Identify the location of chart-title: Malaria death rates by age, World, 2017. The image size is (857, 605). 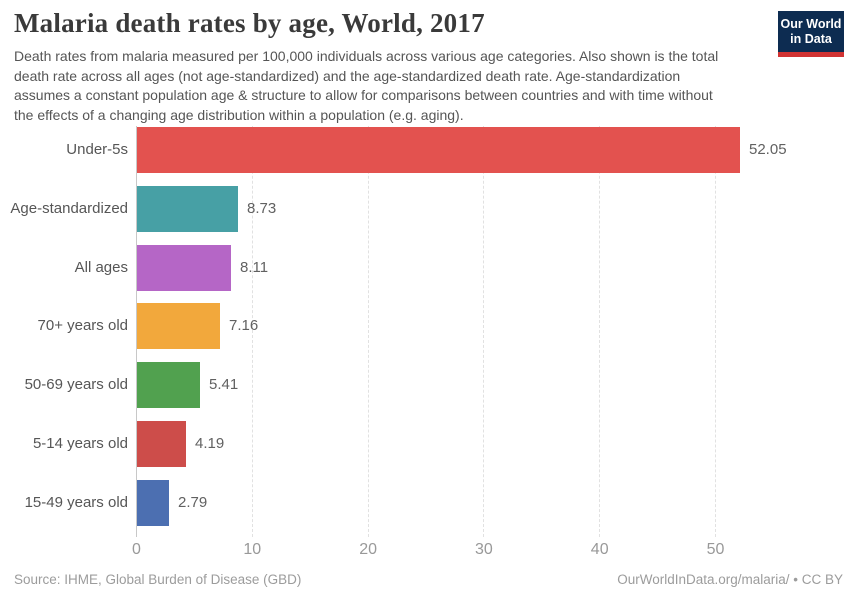
(249, 23).